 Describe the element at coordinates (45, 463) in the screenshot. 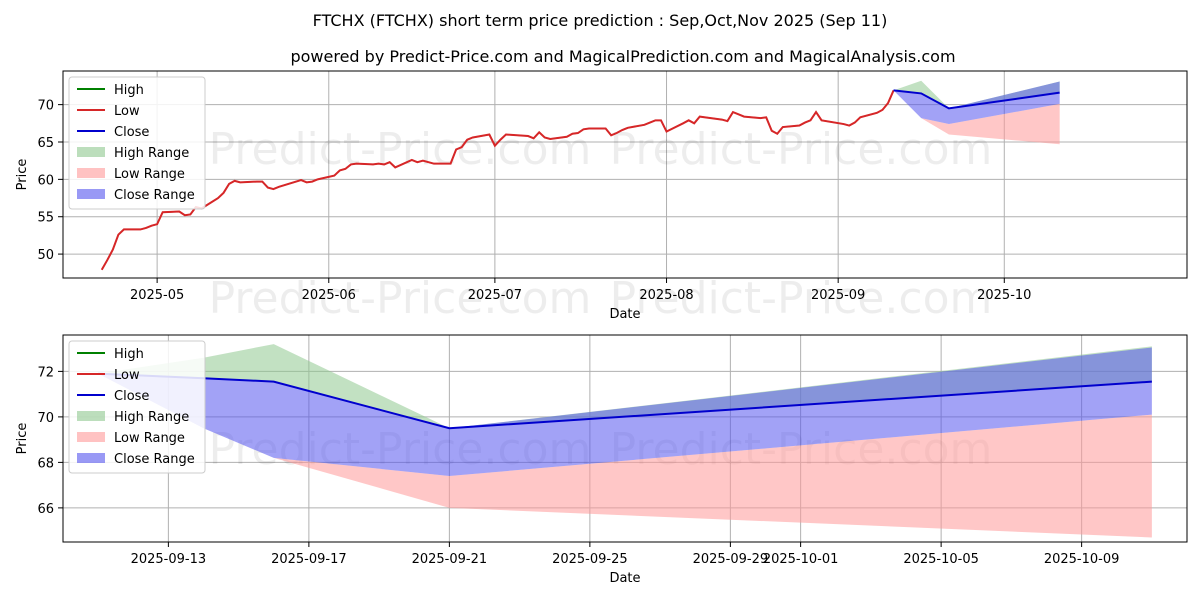

I see `y-tick-label: 68` at that location.